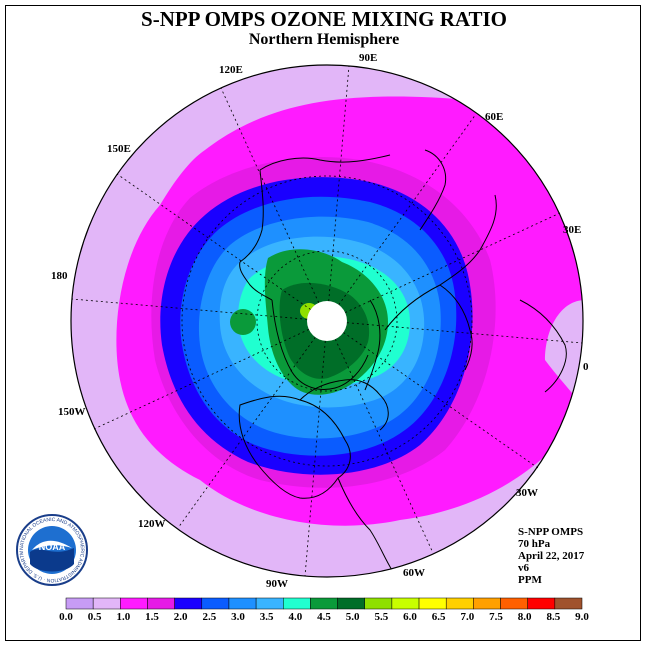  Describe the element at coordinates (530, 580) in the screenshot. I see `info-units: PPM` at that location.